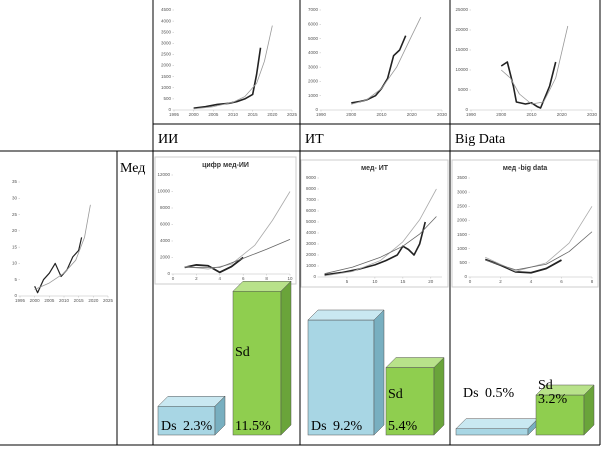  I want to click on y-tick-label: 5, so click(15, 279).